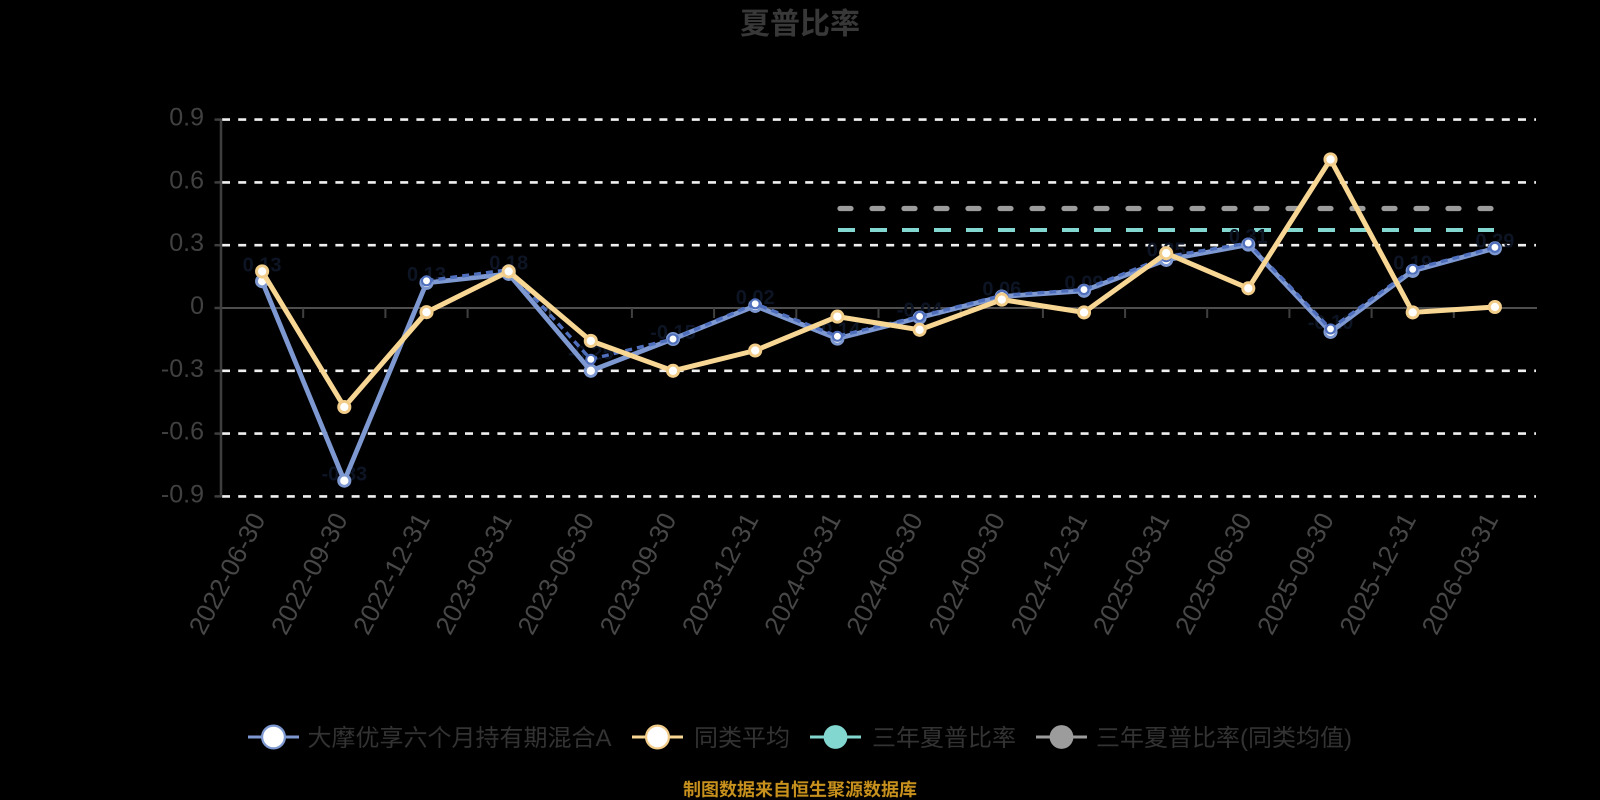  What do you see at coordinates (182, 369) in the screenshot?
I see `svg-text: -0.3` at bounding box center [182, 369].